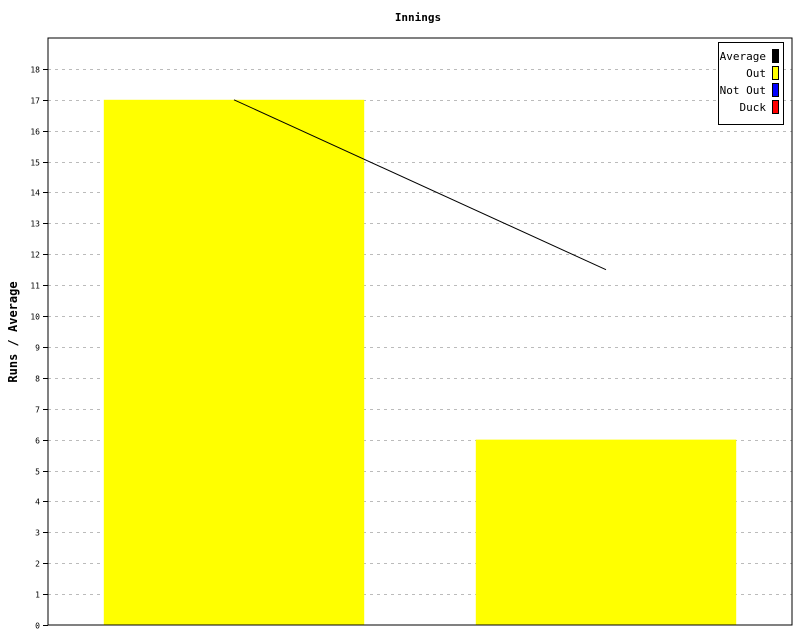 The width and height of the screenshot is (800, 640). Describe the element at coordinates (420, 185) in the screenshot. I see `line-average` at that location.